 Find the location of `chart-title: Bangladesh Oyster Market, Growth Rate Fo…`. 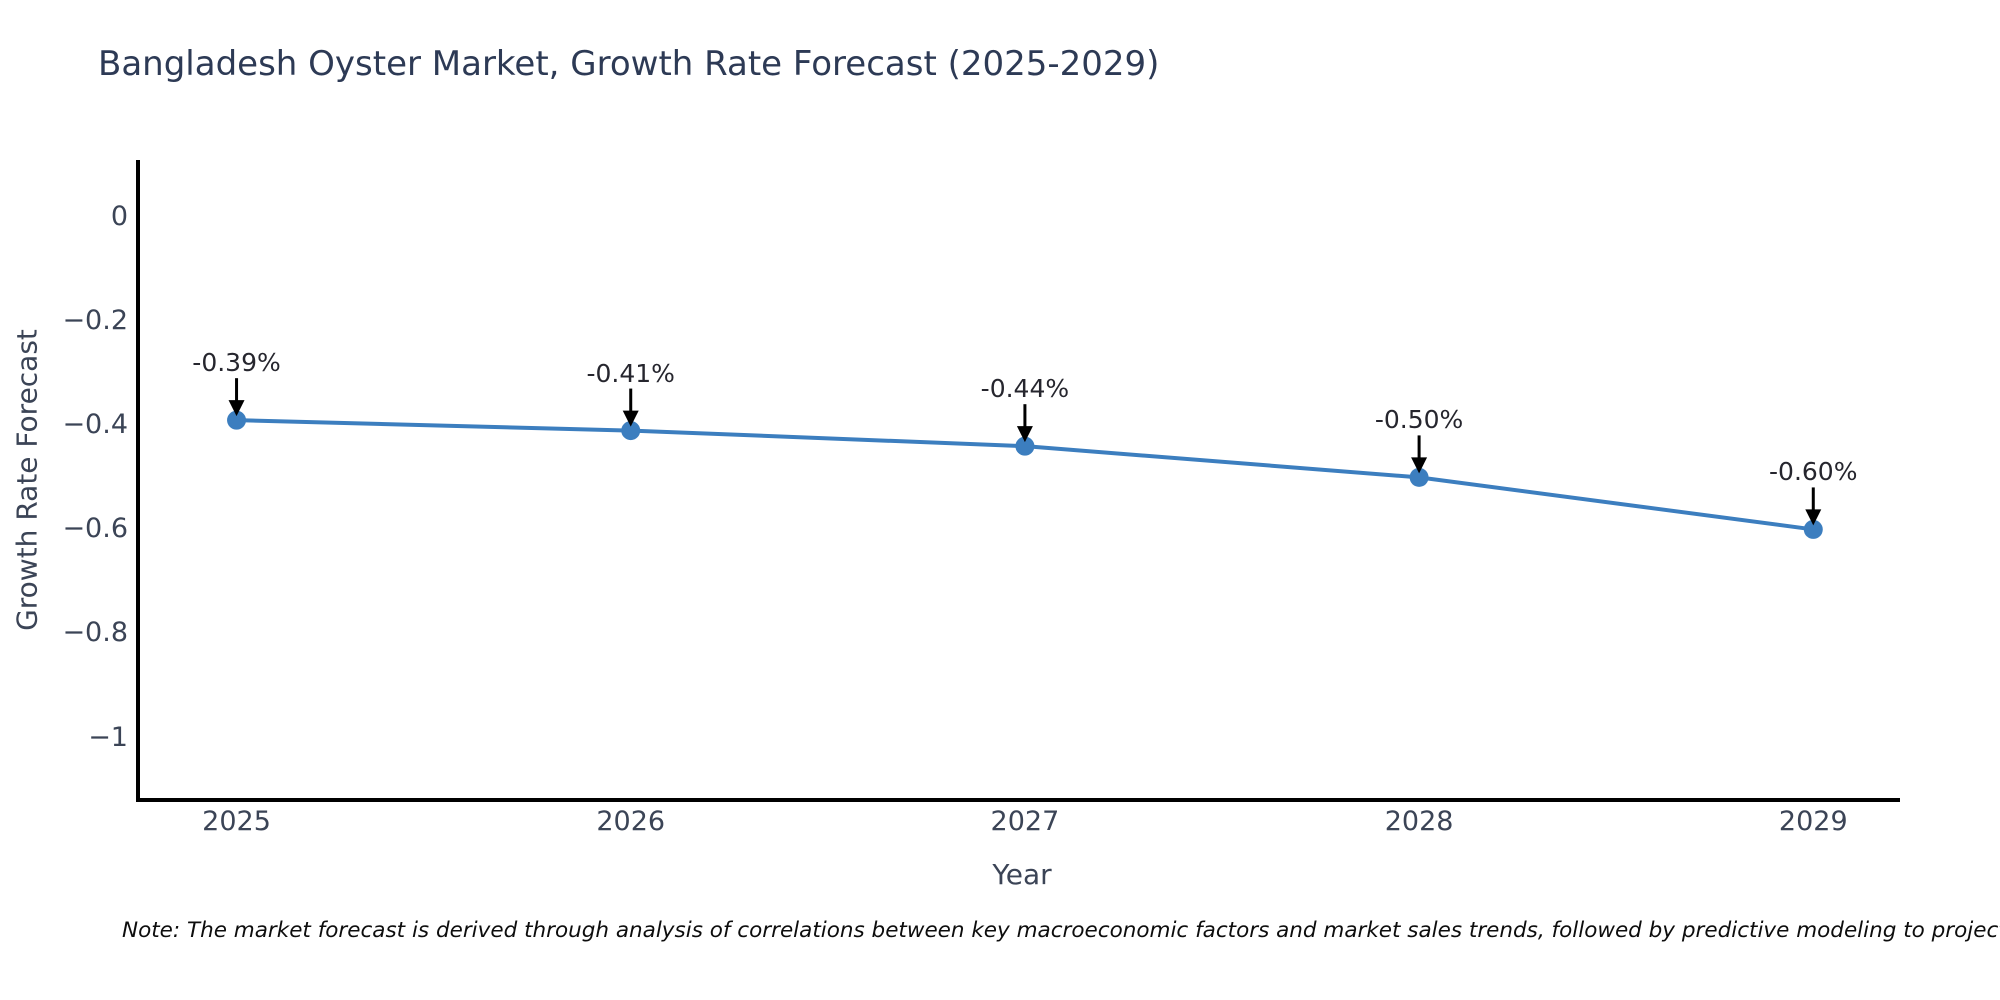

chart-title: Bangladesh Oyster Market, Growth Rate Fo… is located at coordinates (629, 64).